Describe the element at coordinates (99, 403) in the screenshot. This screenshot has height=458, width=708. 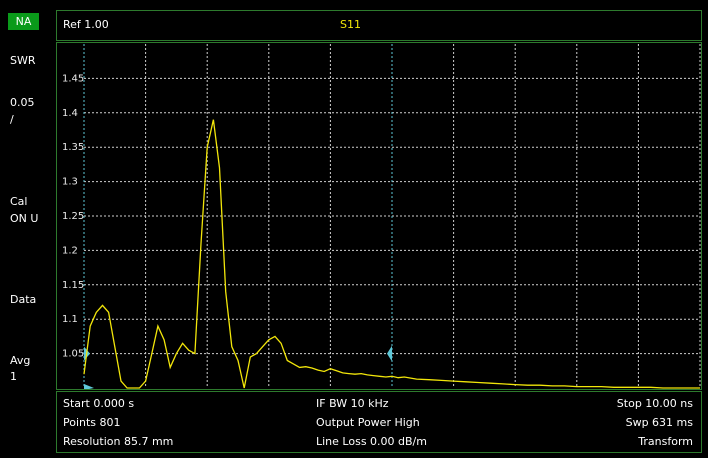
I see `start-time: Start 0.000 s` at that location.